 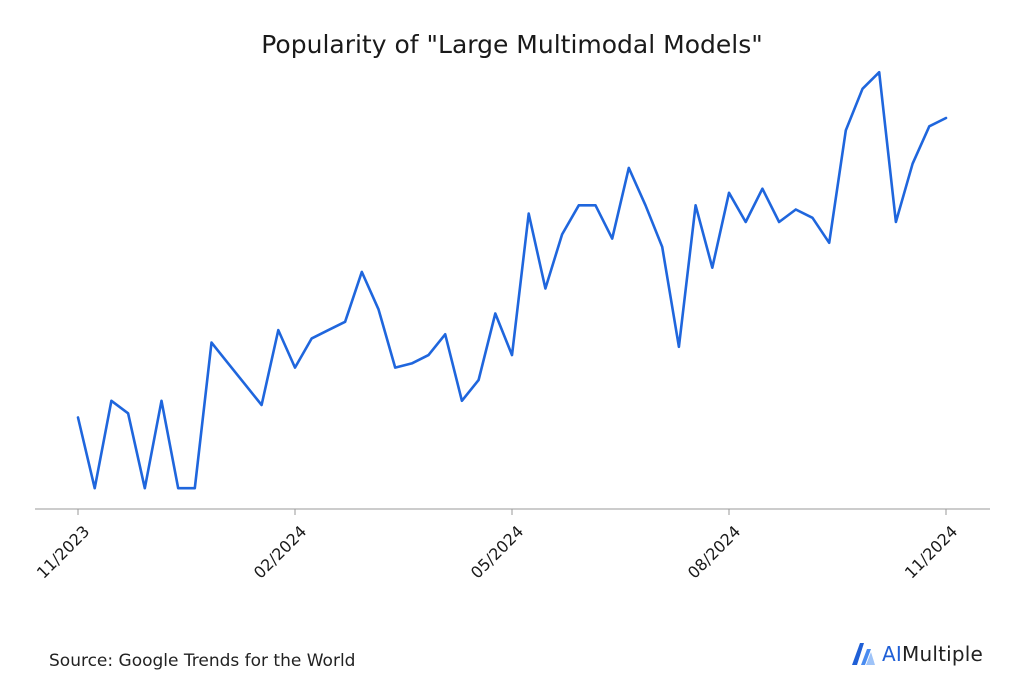 I want to click on x-tick-label: 11/2024, so click(x=931, y=552).